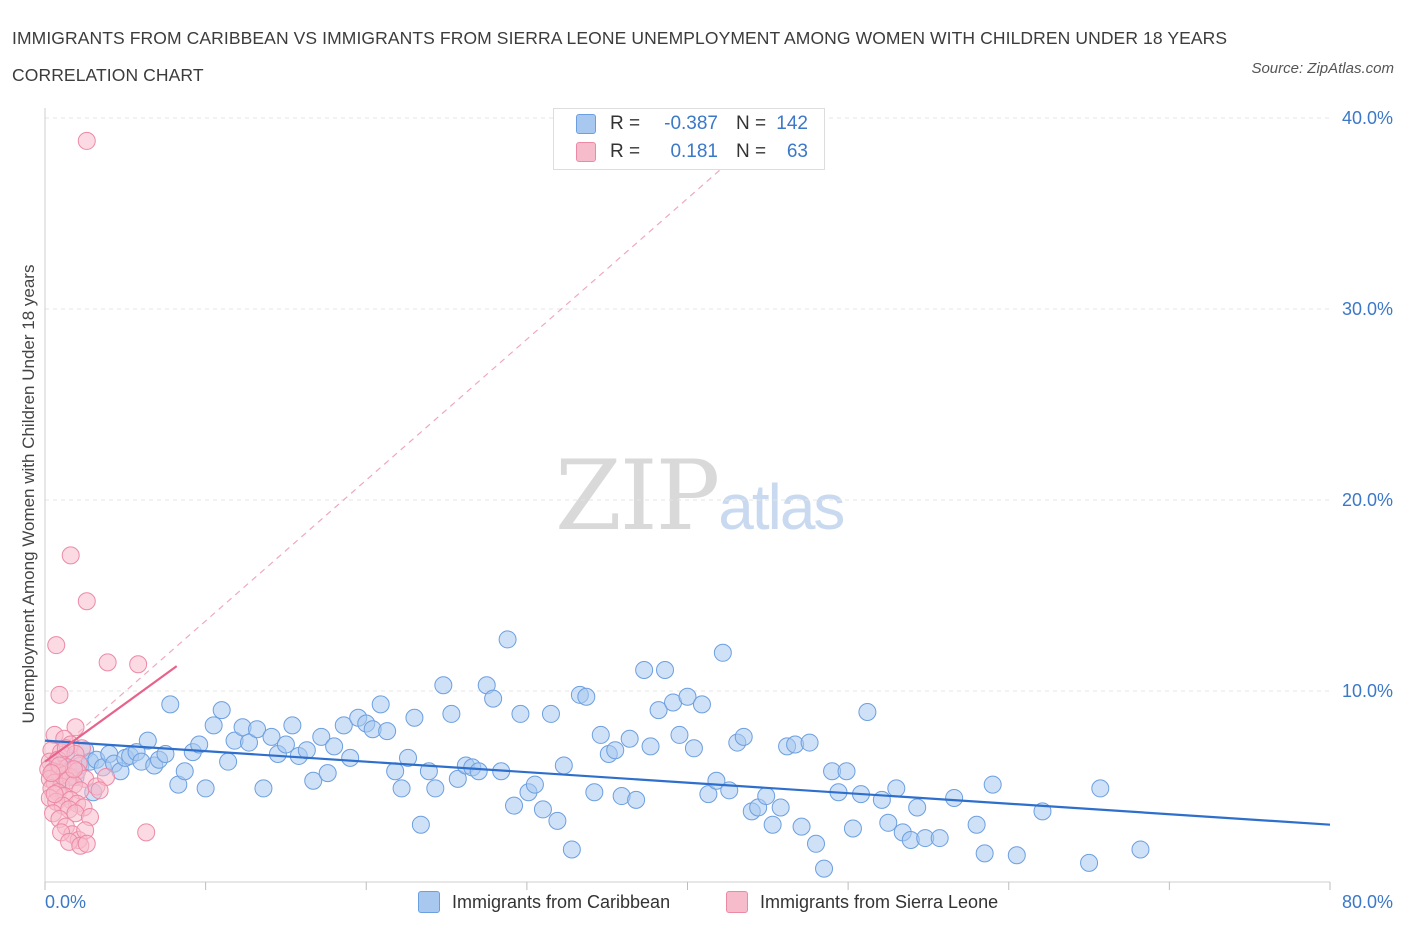 The width and height of the screenshot is (1406, 930). Describe the element at coordinates (586, 124) in the screenshot. I see `legend-swatch-caribbean` at that location.